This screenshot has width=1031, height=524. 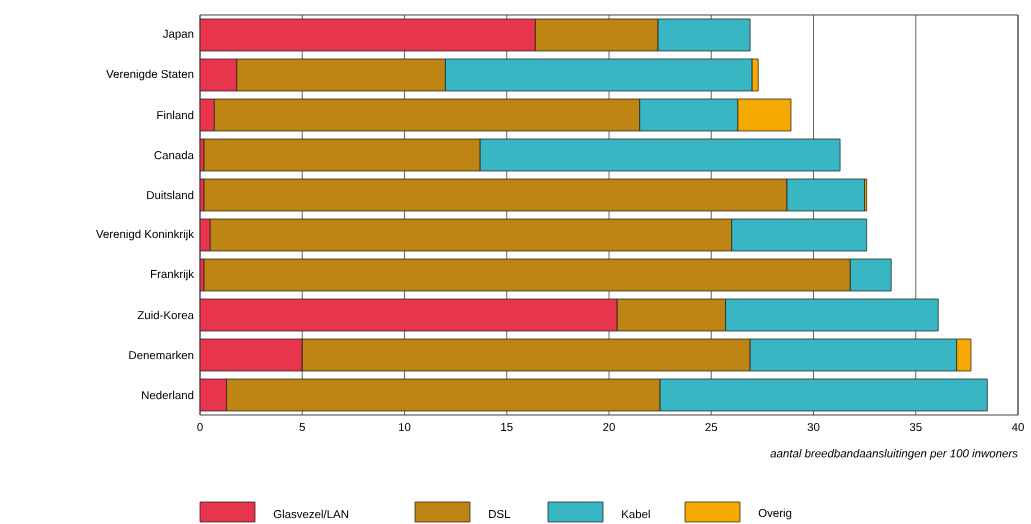 I want to click on x-tick-label: 5, so click(x=302, y=427).